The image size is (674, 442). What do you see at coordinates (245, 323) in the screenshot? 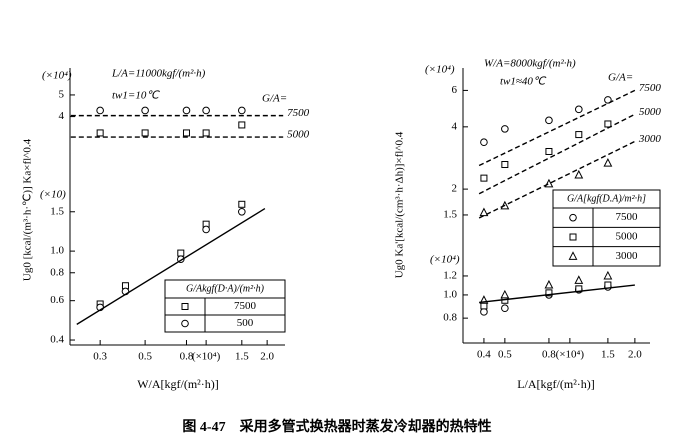
I see `legend-label: 500` at bounding box center [245, 323].